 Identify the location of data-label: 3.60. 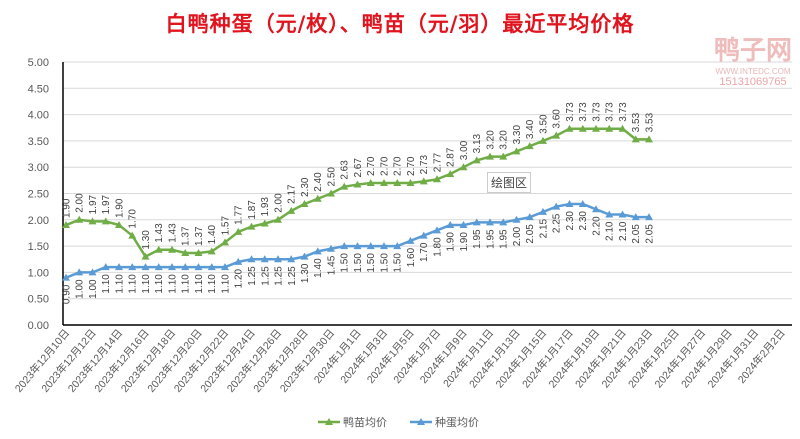
(557, 119).